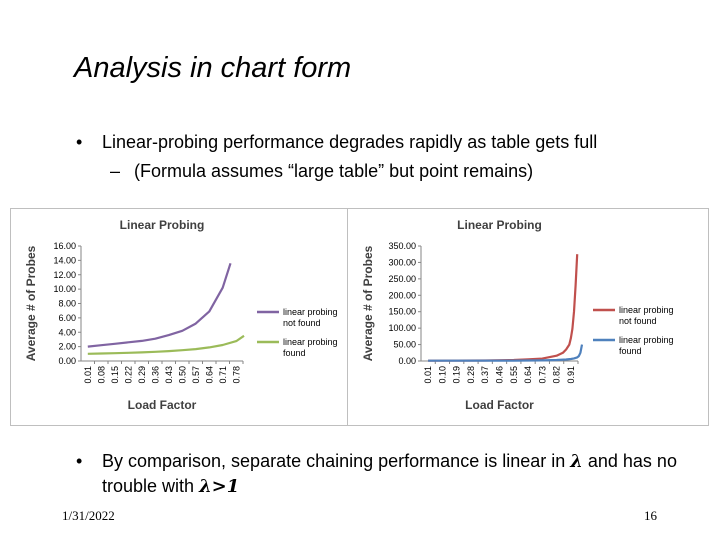 This screenshot has height=540, width=720. Describe the element at coordinates (67, 304) in the screenshot. I see `y-tick-label: 8.00` at that location.